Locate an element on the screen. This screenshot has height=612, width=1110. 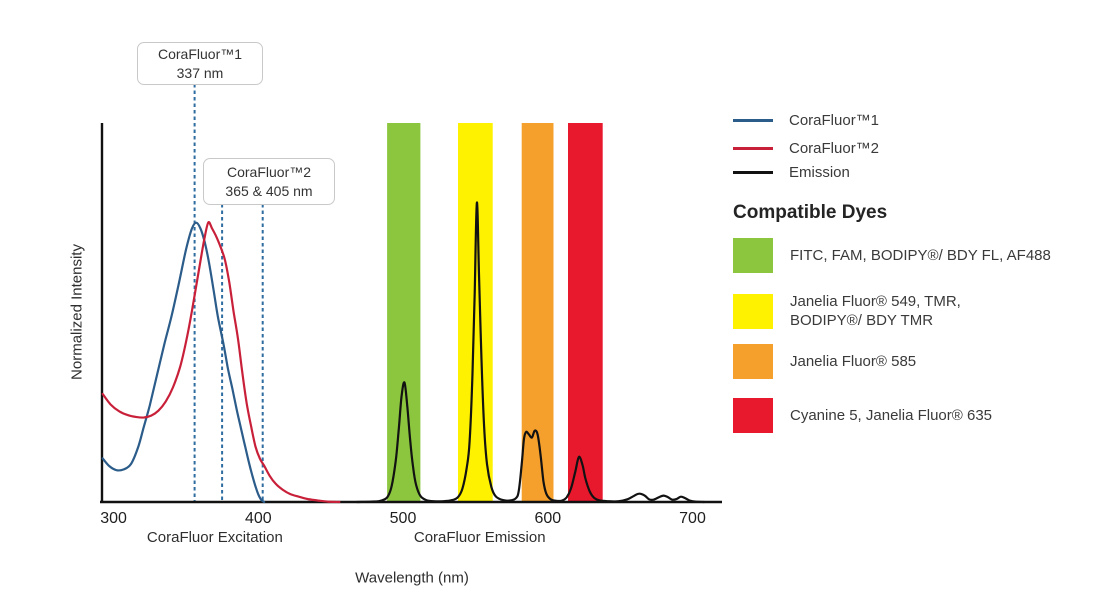
dye-row-green: FITC, FAM, BODIPY®/ BDY FL, AF488 is located at coordinates (892, 255).